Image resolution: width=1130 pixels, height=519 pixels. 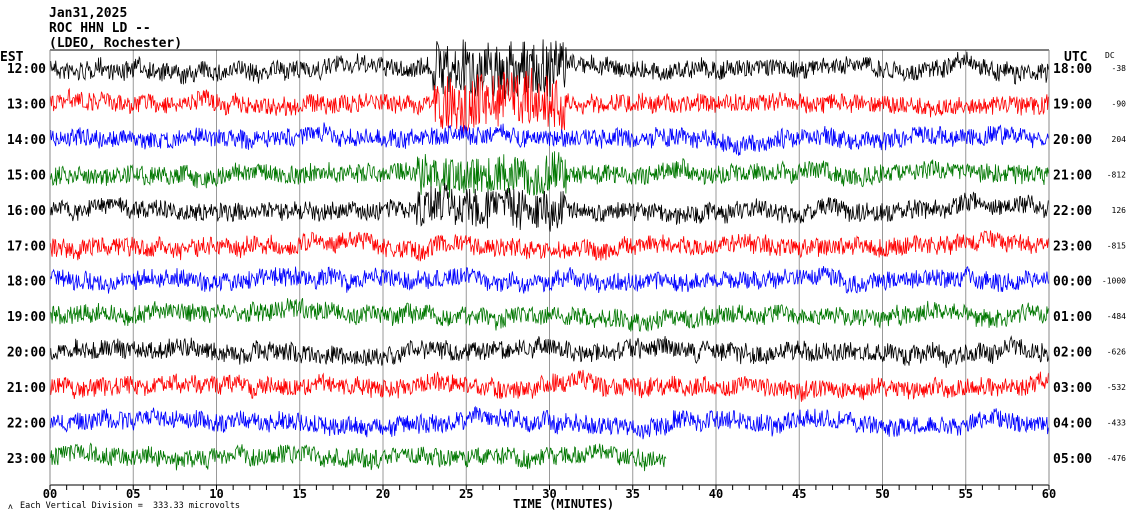 I want to click on dc-offset: 204, so click(x=1119, y=139).